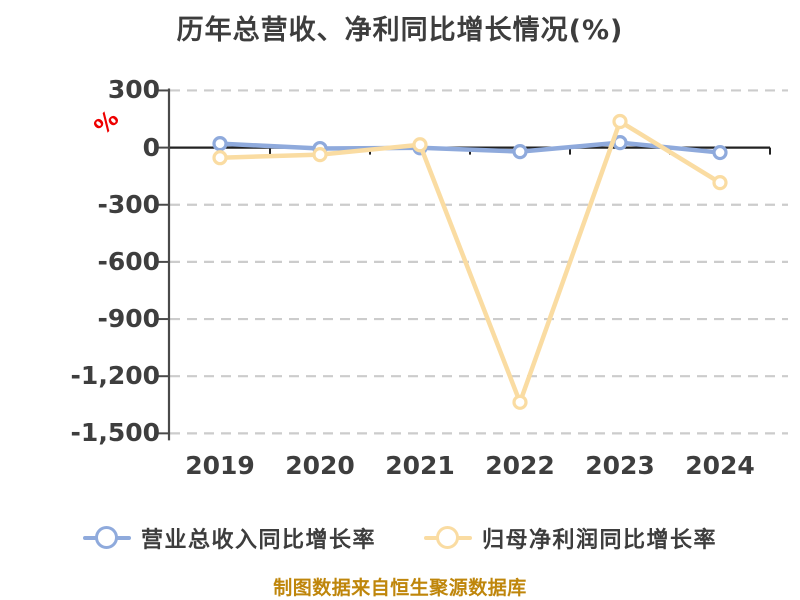  I want to click on chart-title: 历年总营收、净利同比增长情况(%), so click(400, 30).